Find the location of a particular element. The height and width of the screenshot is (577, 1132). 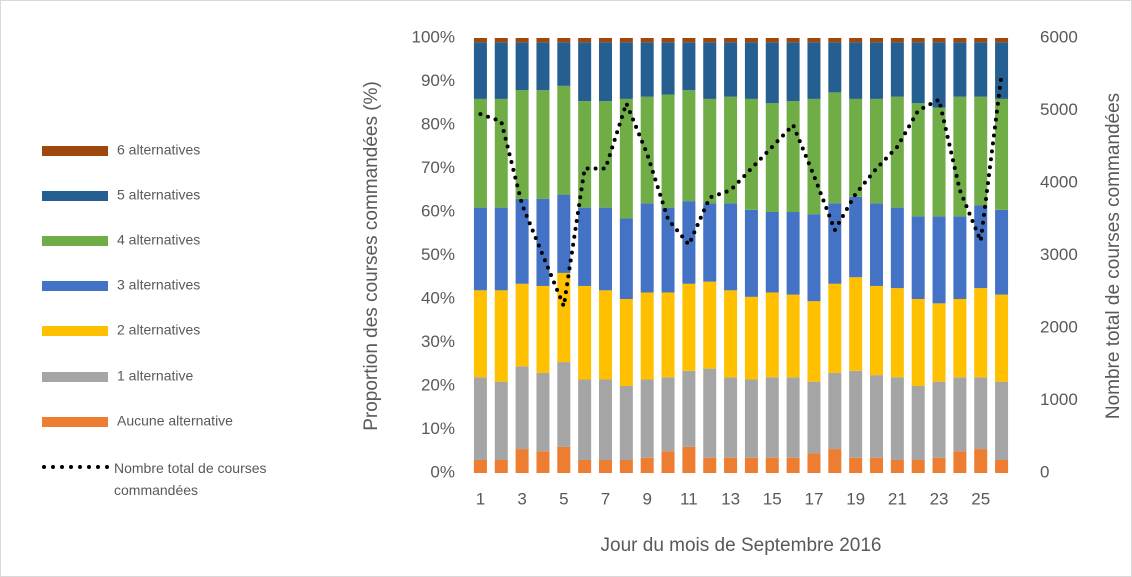

x-tick-label: 3 is located at coordinates (521, 498).